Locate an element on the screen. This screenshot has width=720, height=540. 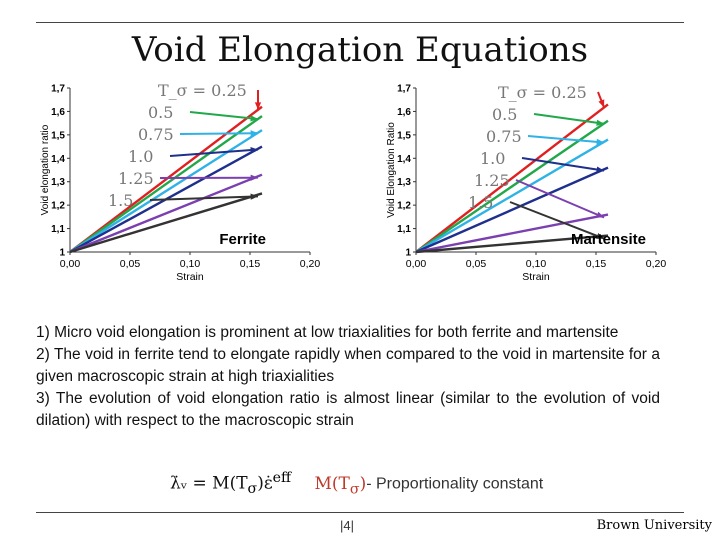
formula-description: - Proportionality constant is located at coordinates (455, 484).